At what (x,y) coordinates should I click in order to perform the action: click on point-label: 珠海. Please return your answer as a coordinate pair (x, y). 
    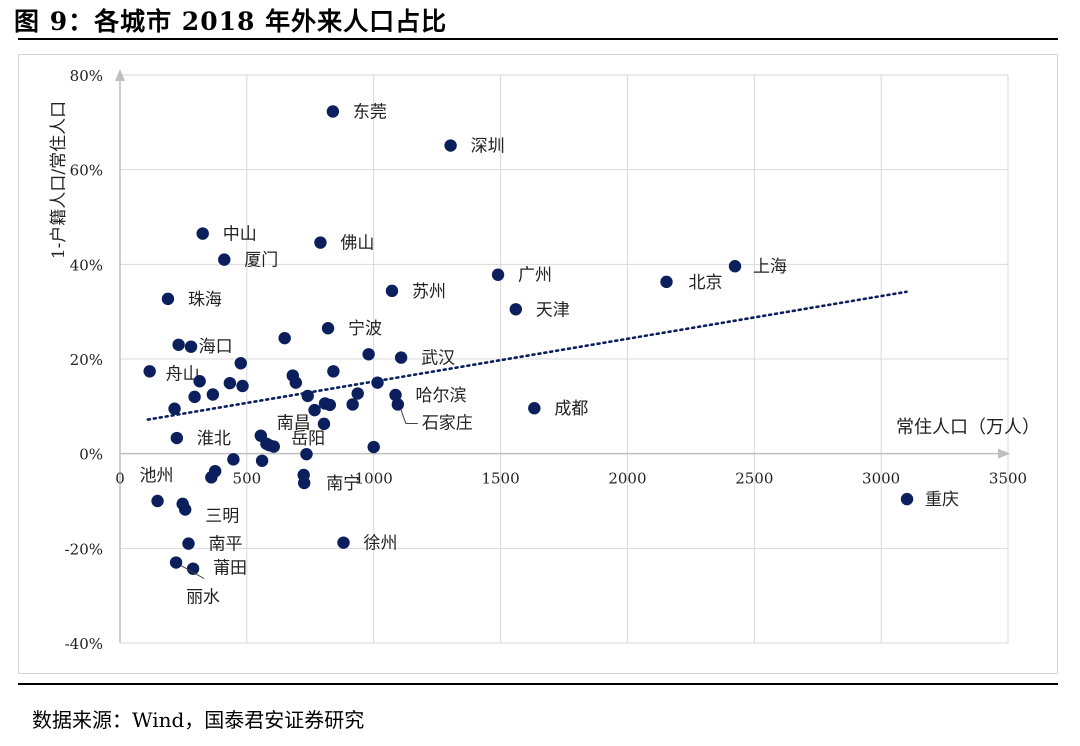
    Looking at the image, I should click on (205, 300).